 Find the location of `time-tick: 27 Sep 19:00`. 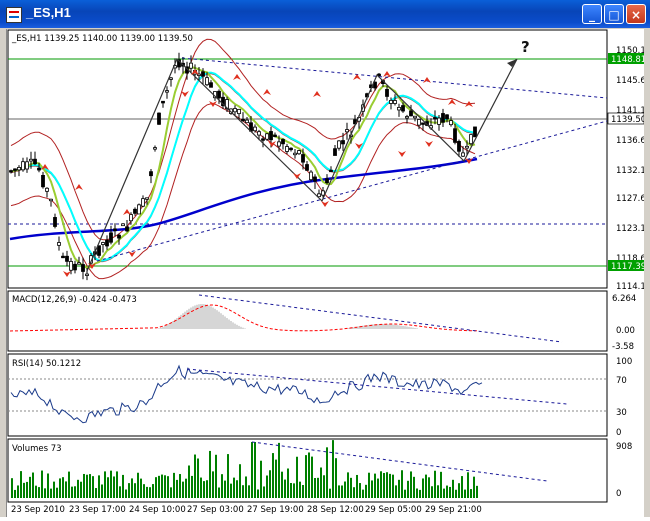

time-tick: 27 Sep 19:00 is located at coordinates (275, 510).